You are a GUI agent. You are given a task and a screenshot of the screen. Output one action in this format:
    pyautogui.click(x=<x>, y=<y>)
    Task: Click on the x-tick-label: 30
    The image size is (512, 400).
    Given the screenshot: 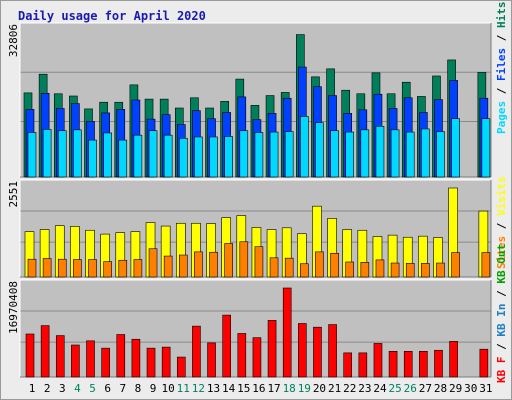 What is the action you would take?
    pyautogui.click(x=470, y=388)
    